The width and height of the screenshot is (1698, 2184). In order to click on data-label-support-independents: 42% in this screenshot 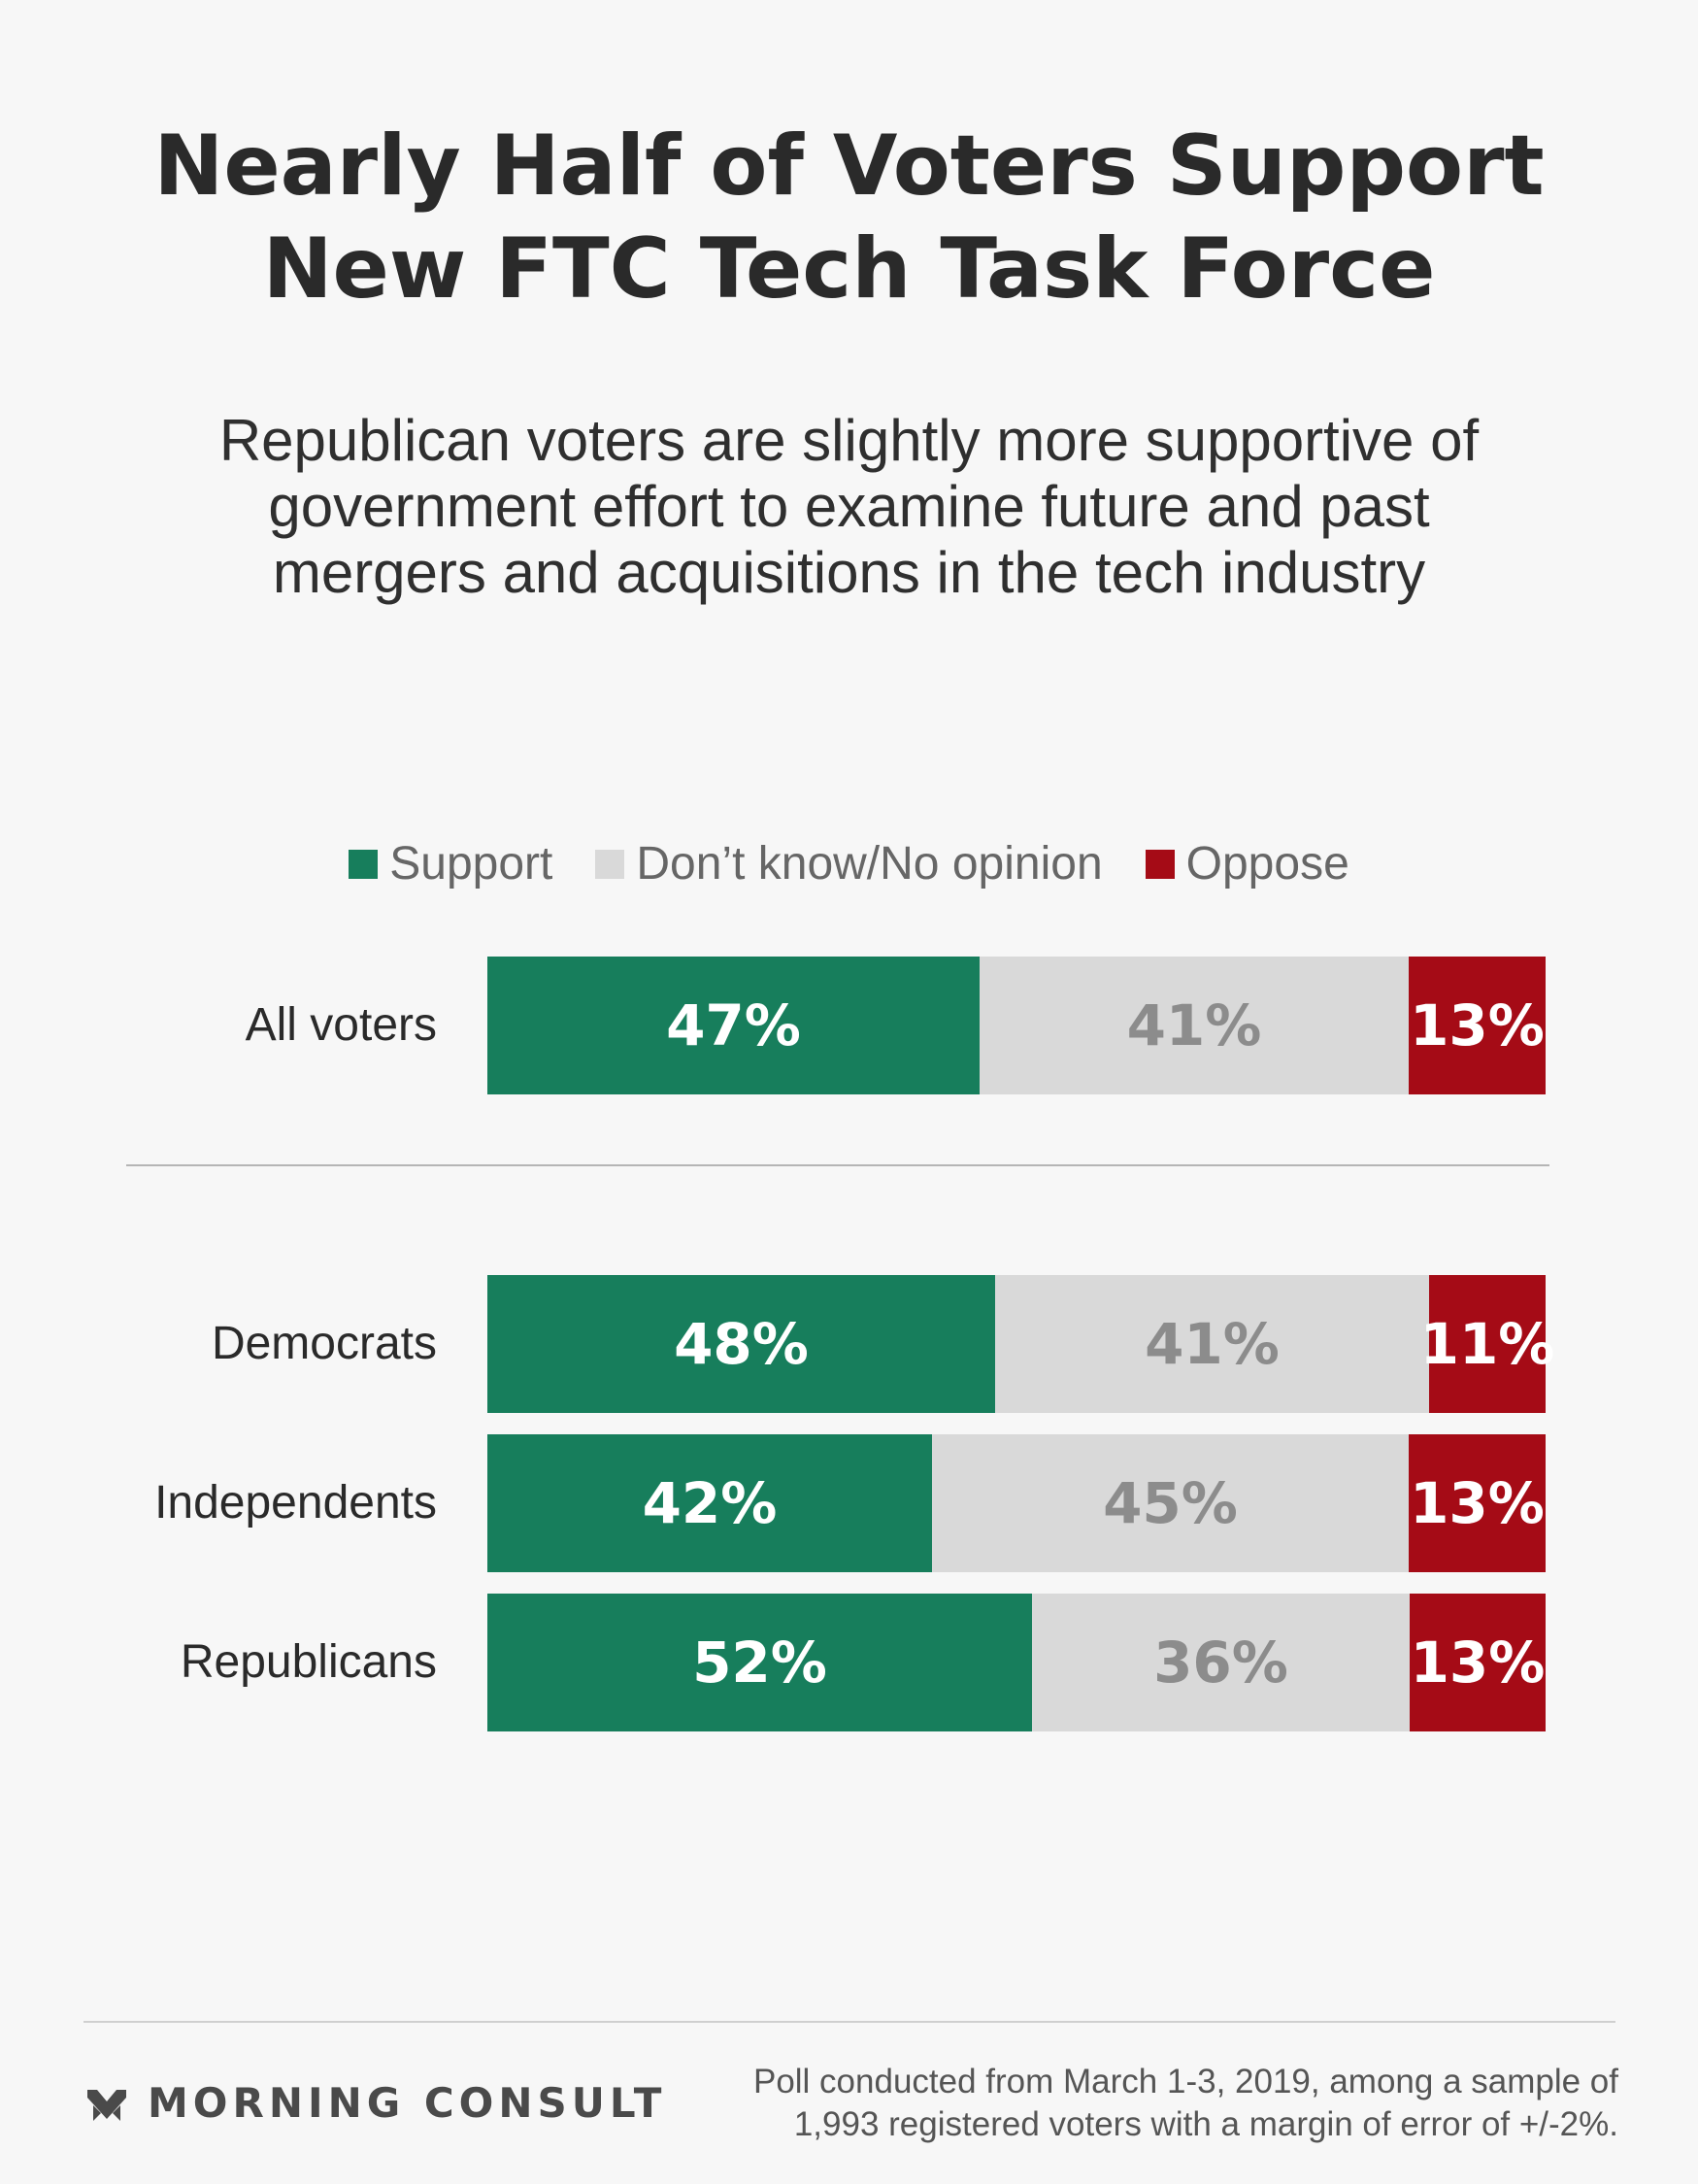, I will do `click(710, 1503)`.